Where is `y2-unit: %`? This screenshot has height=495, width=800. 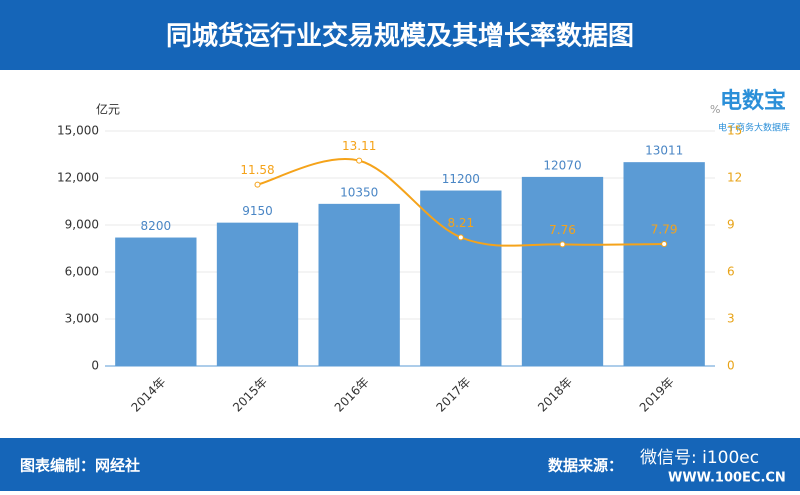
y2-unit: % is located at coordinates (715, 109).